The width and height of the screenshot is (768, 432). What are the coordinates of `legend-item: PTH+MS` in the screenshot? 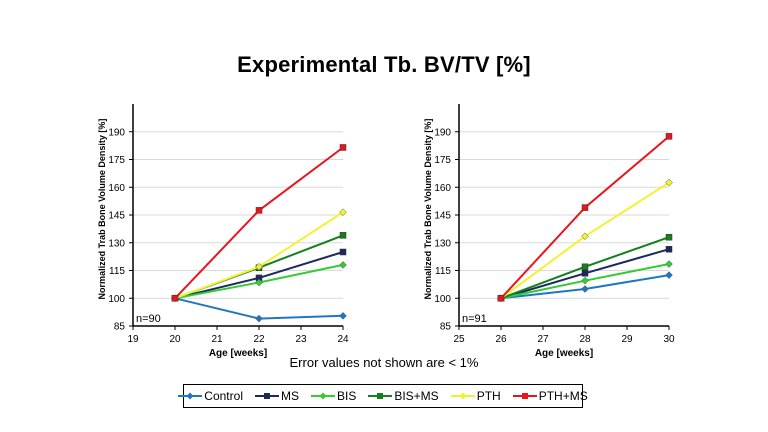 It's located at (550, 396).